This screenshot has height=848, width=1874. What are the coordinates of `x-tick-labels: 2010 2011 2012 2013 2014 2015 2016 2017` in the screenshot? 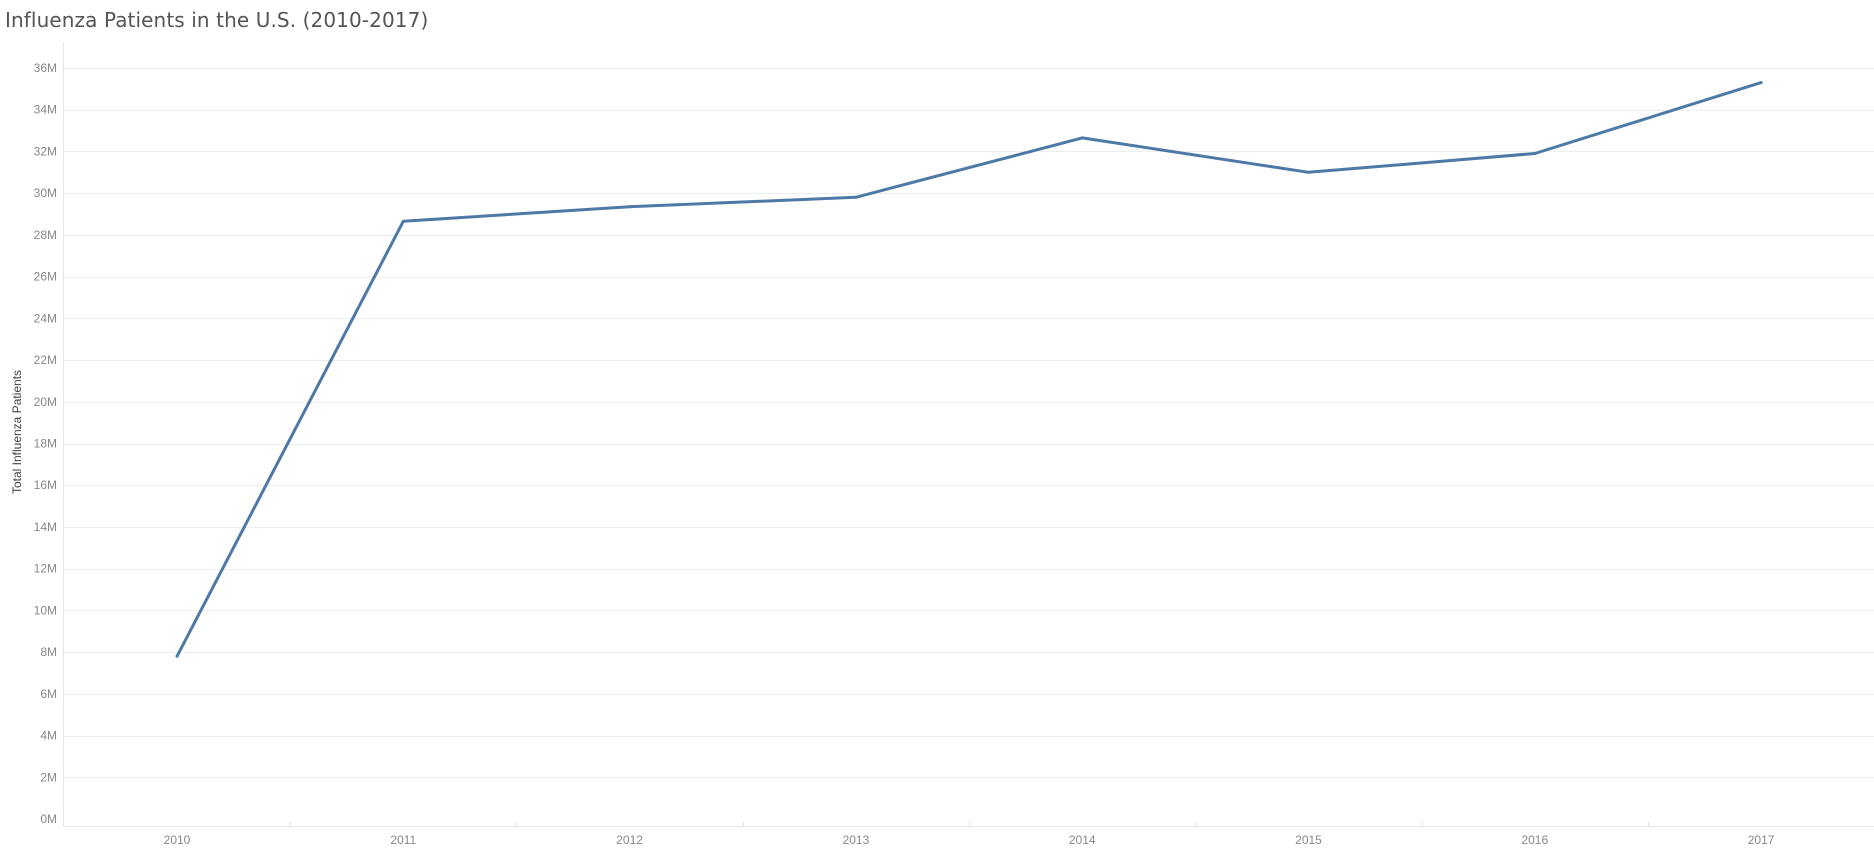 It's located at (969, 840).